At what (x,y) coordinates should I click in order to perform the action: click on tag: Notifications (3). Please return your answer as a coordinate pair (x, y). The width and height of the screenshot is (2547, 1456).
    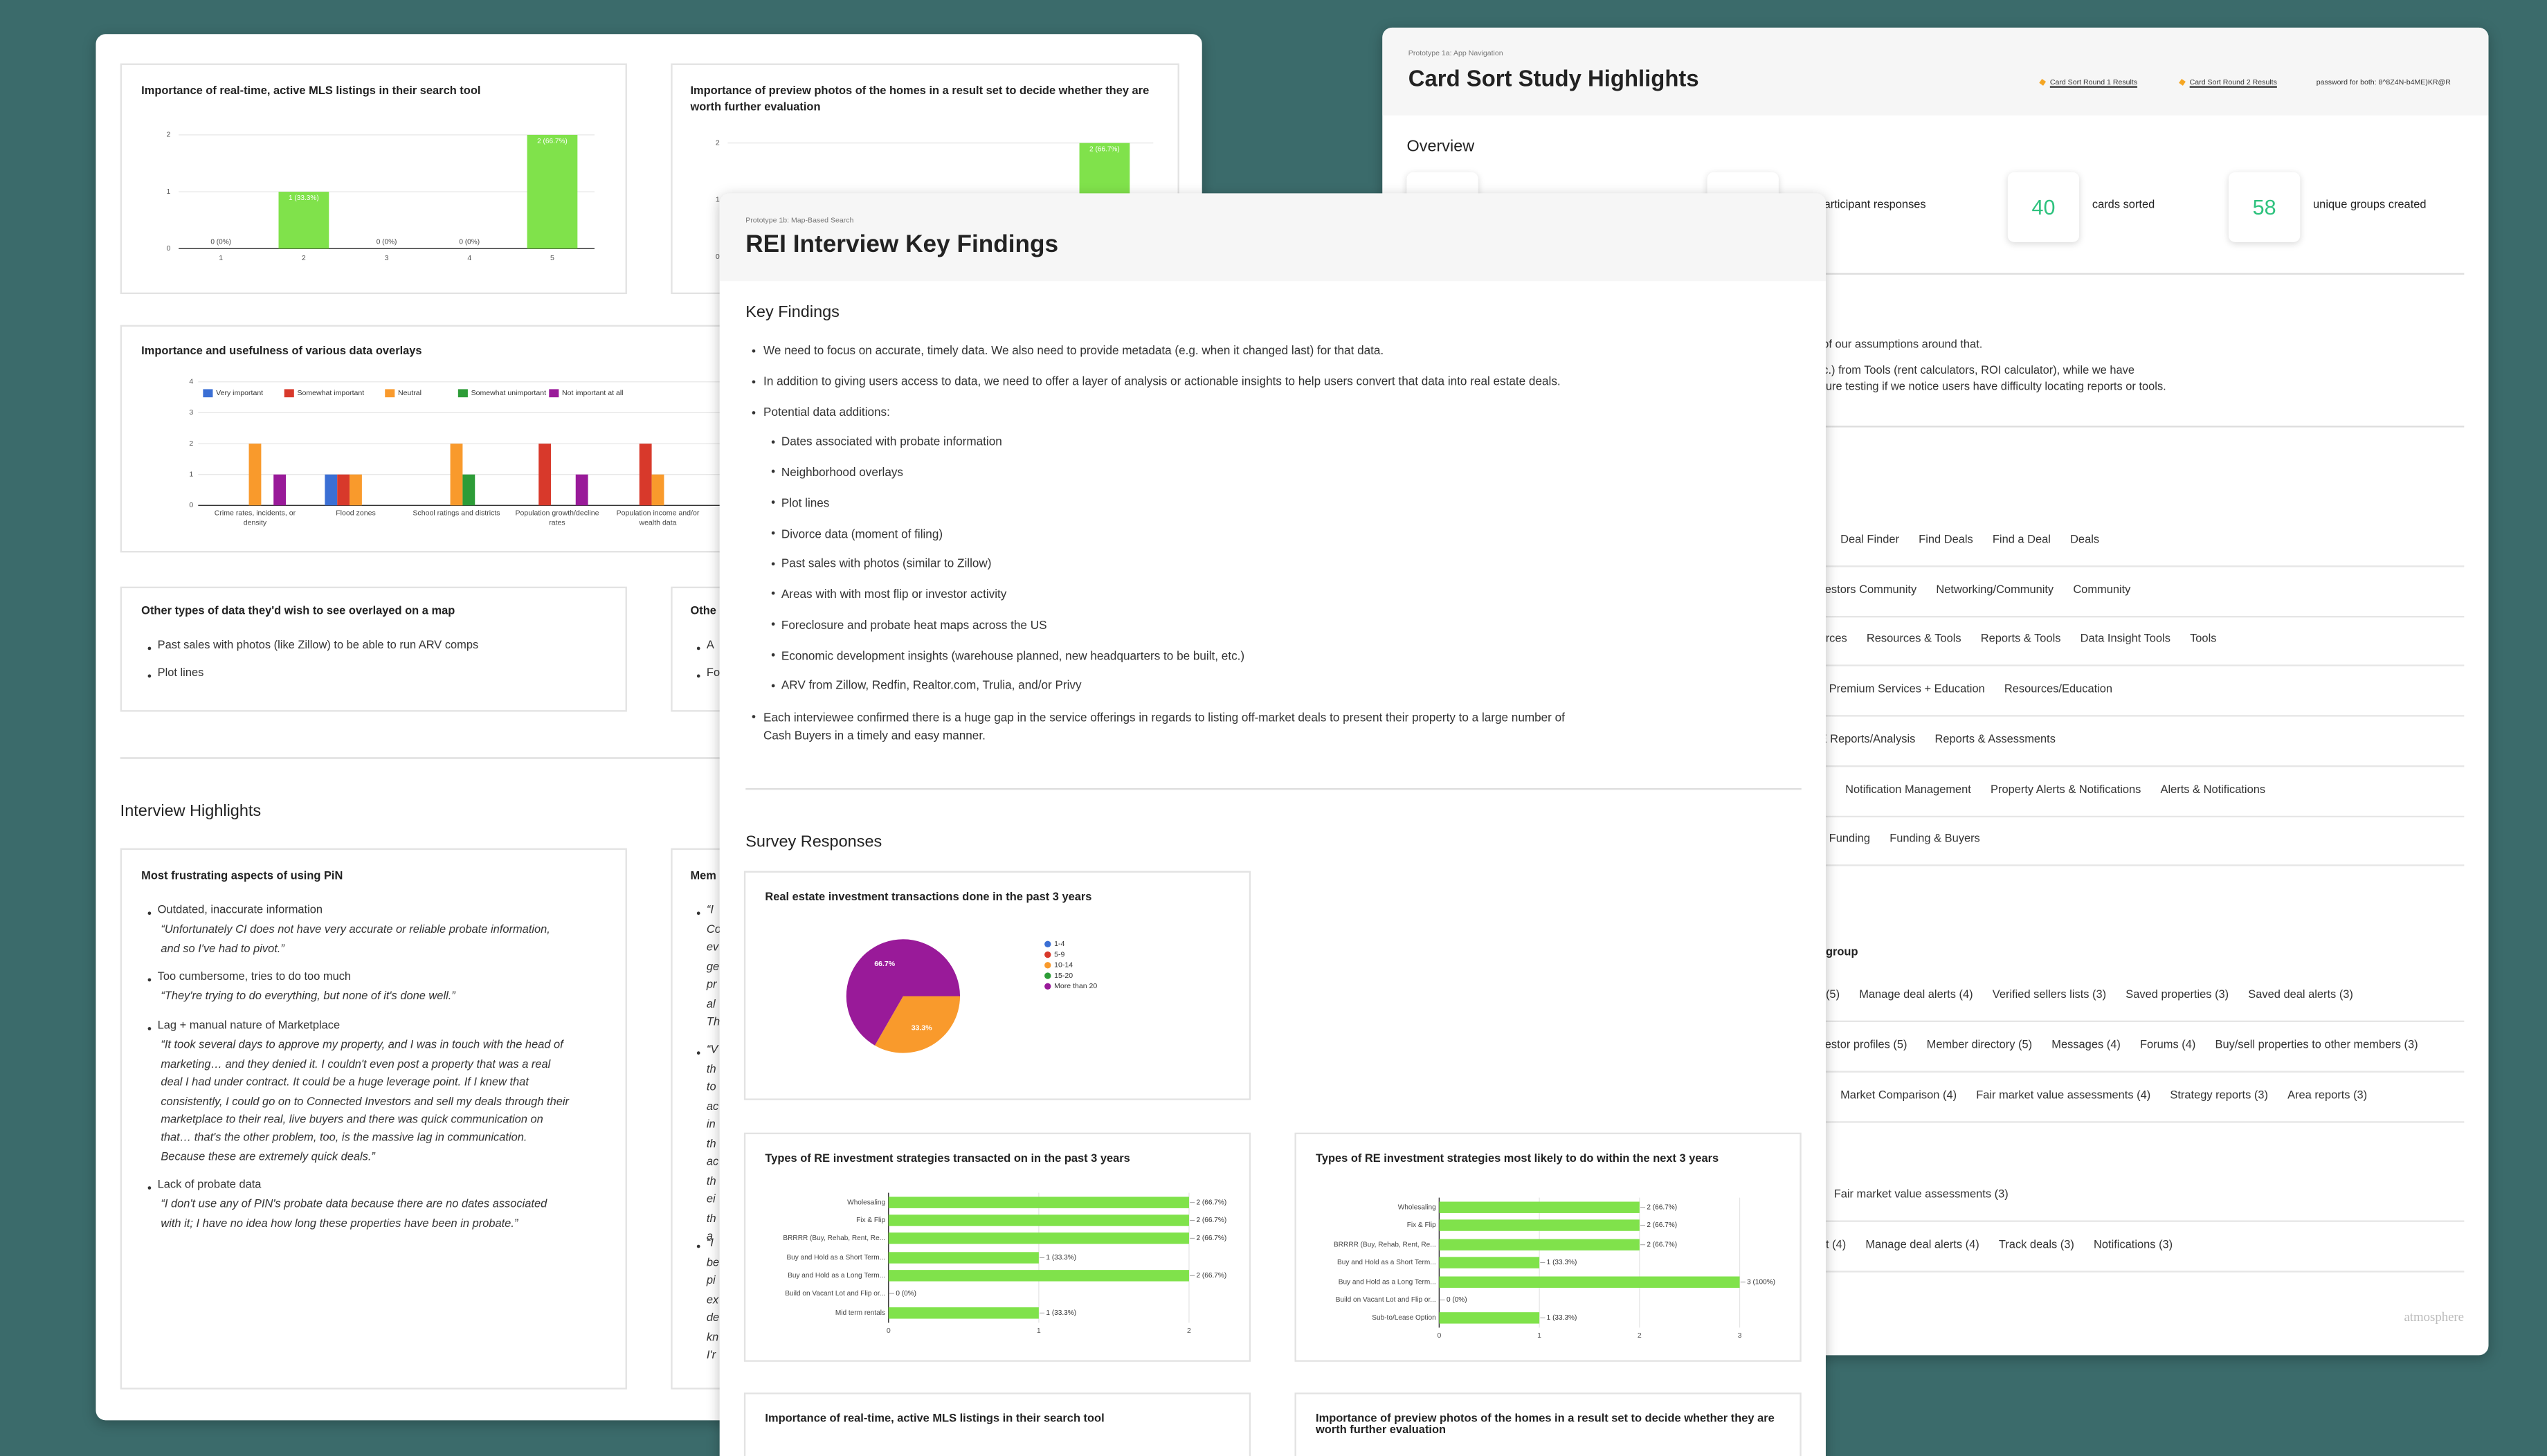
    Looking at the image, I should click on (2133, 1245).